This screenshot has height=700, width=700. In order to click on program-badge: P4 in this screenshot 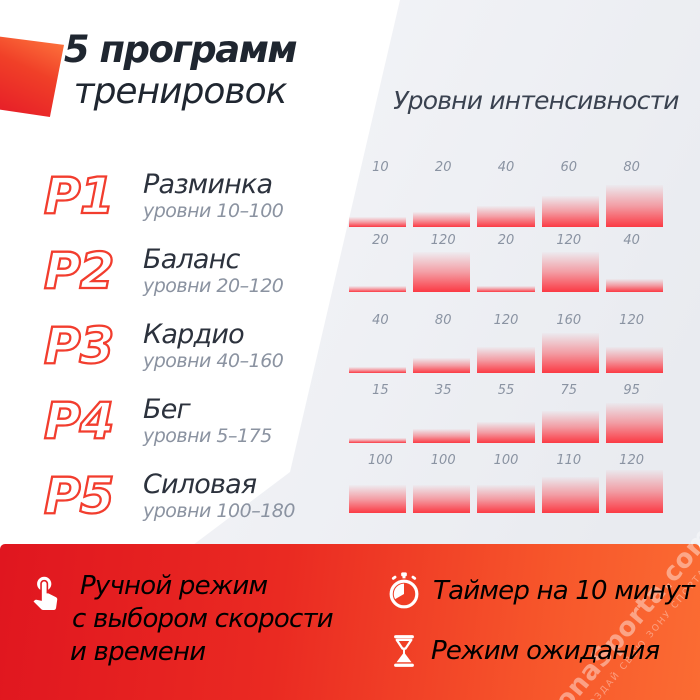, I will do `click(79, 421)`.